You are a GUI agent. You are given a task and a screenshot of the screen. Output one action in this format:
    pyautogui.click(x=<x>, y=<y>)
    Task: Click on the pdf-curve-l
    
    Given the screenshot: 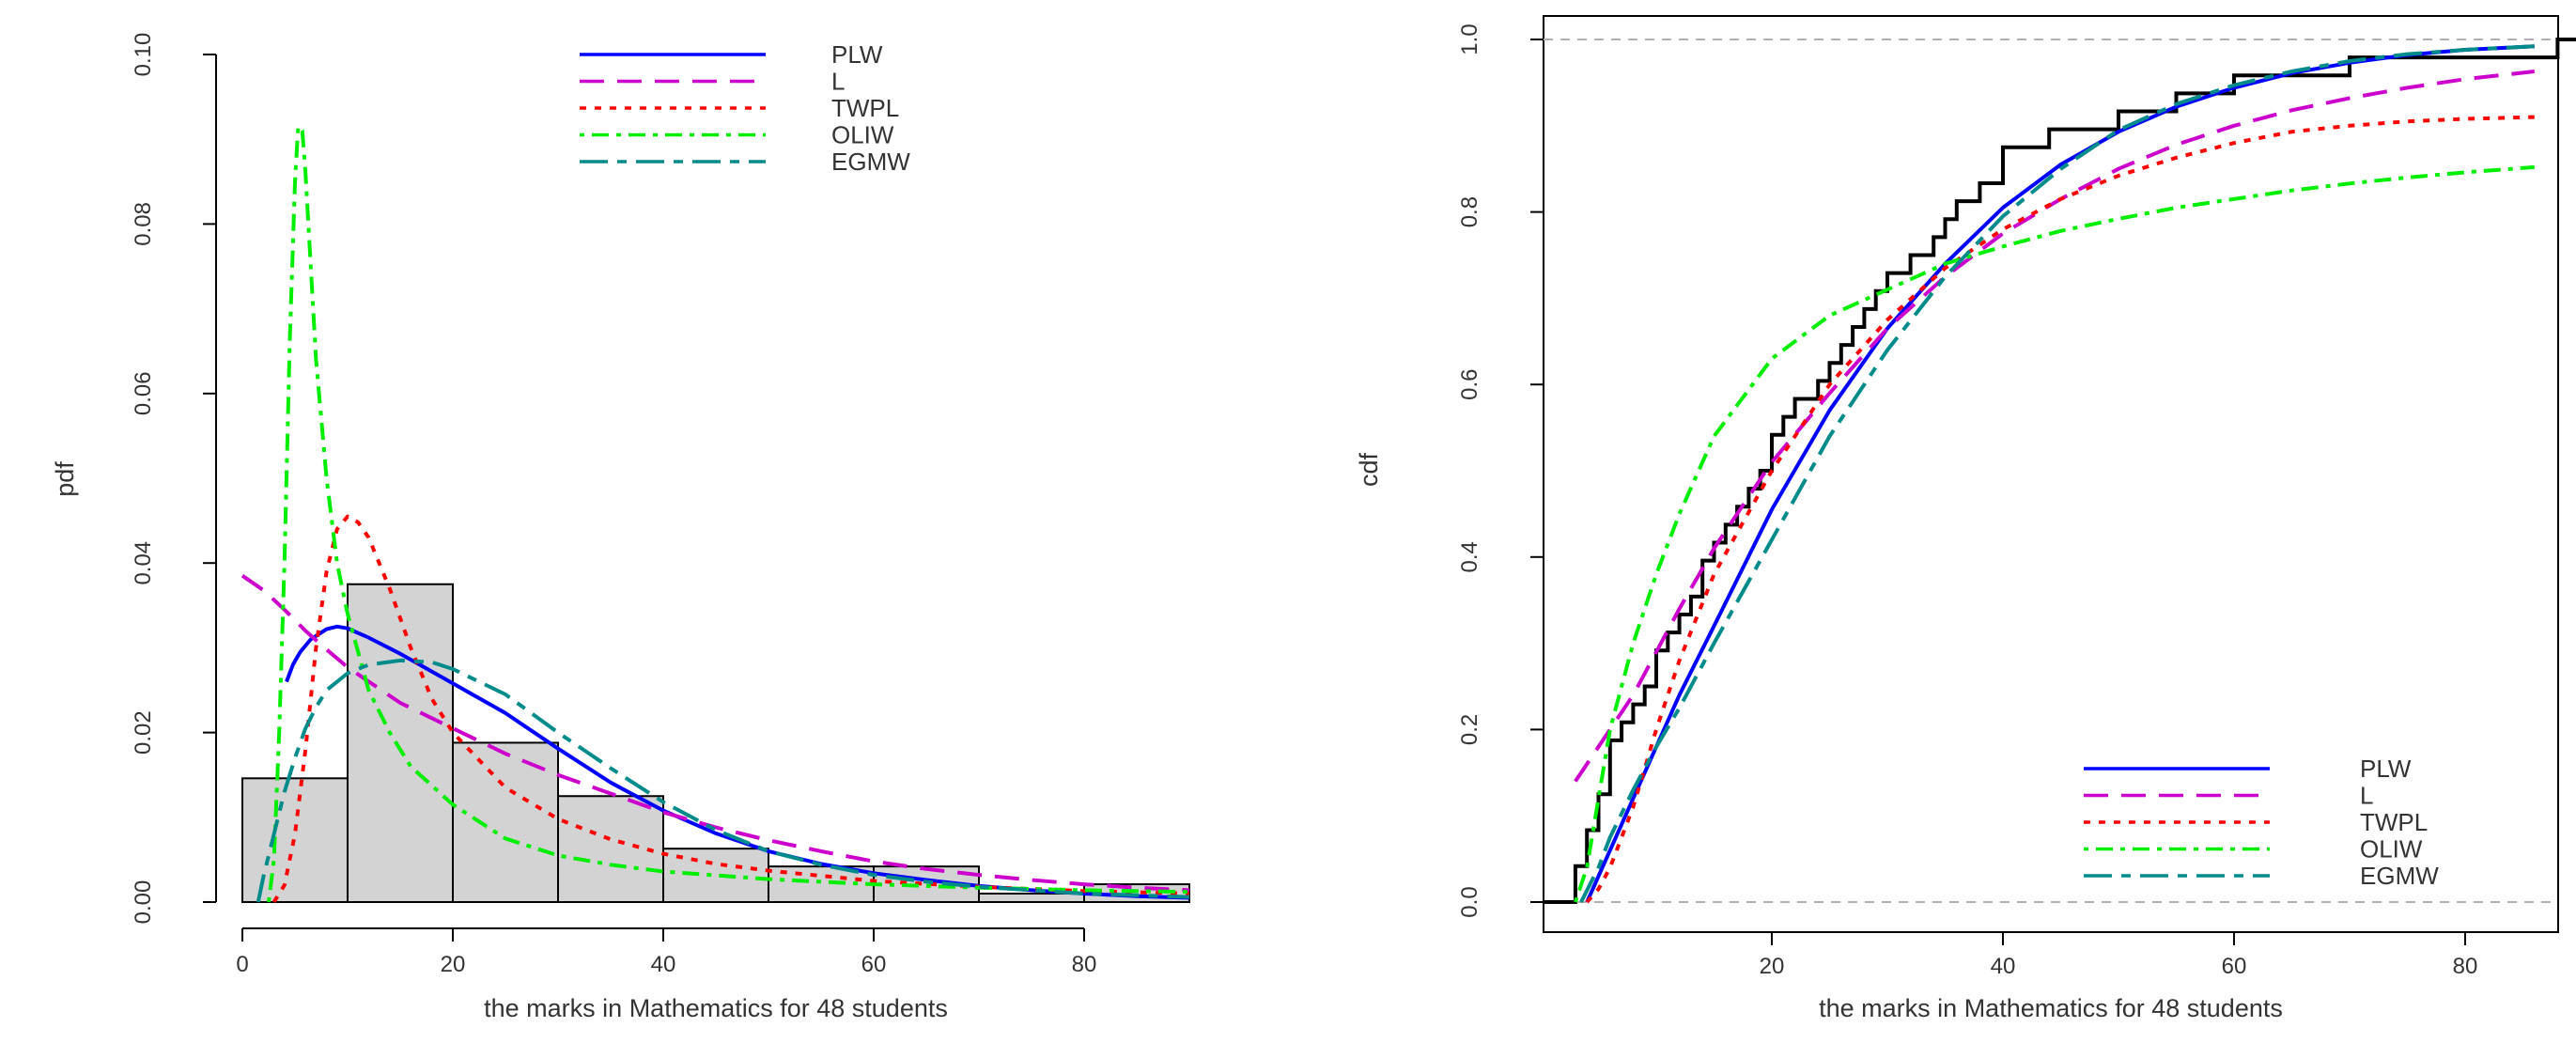 What is the action you would take?
    pyautogui.click(x=716, y=733)
    